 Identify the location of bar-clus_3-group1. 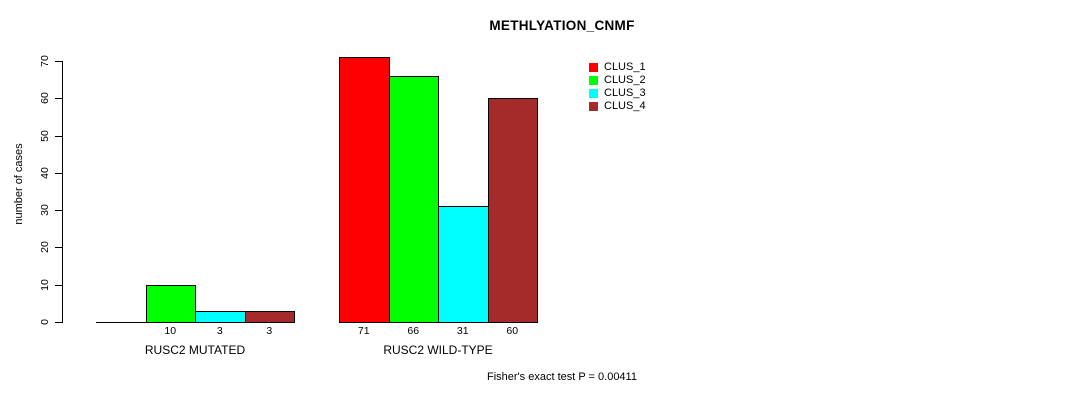
(220, 316).